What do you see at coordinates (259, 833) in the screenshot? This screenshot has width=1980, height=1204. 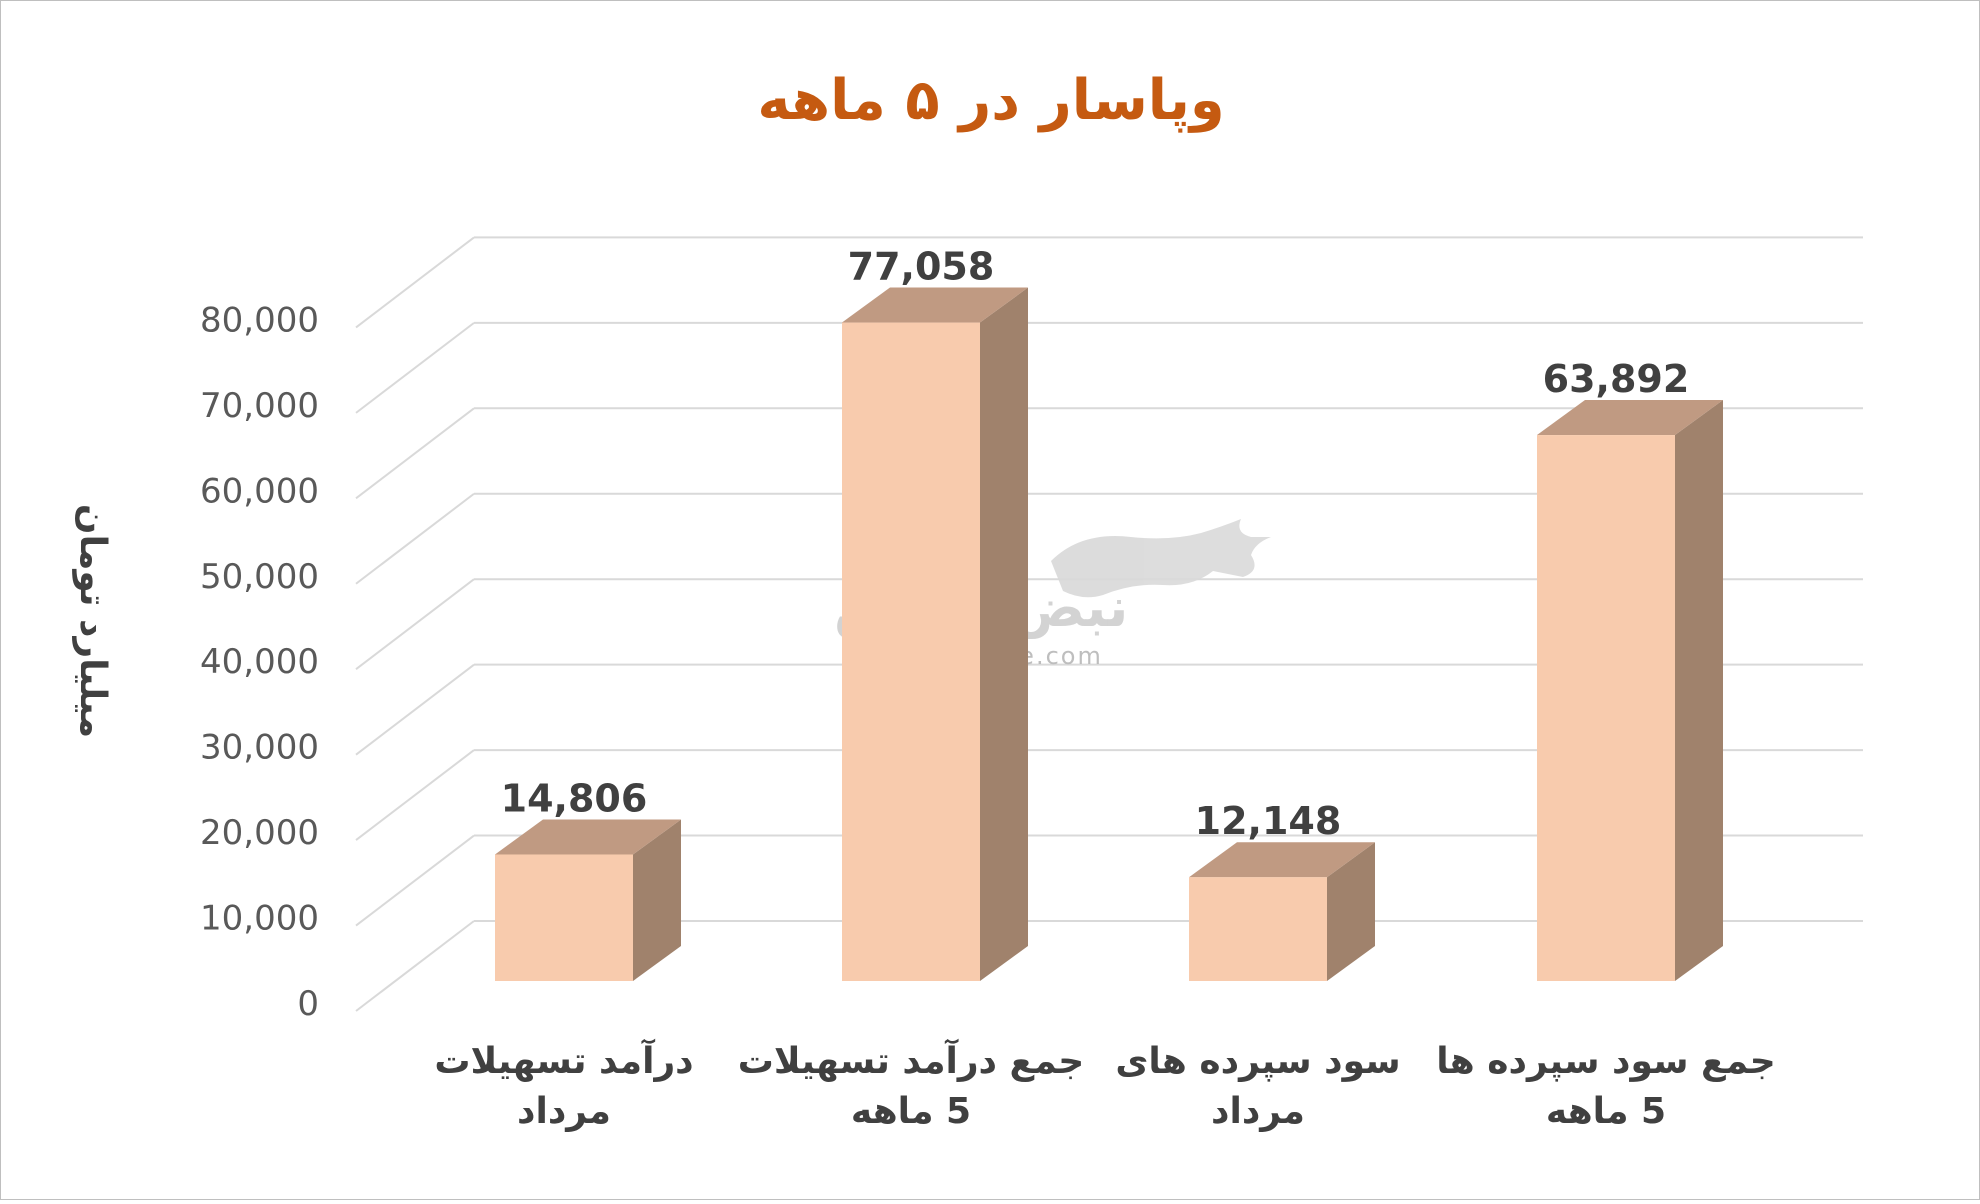 I see `y-tick-label: 20,000` at bounding box center [259, 833].